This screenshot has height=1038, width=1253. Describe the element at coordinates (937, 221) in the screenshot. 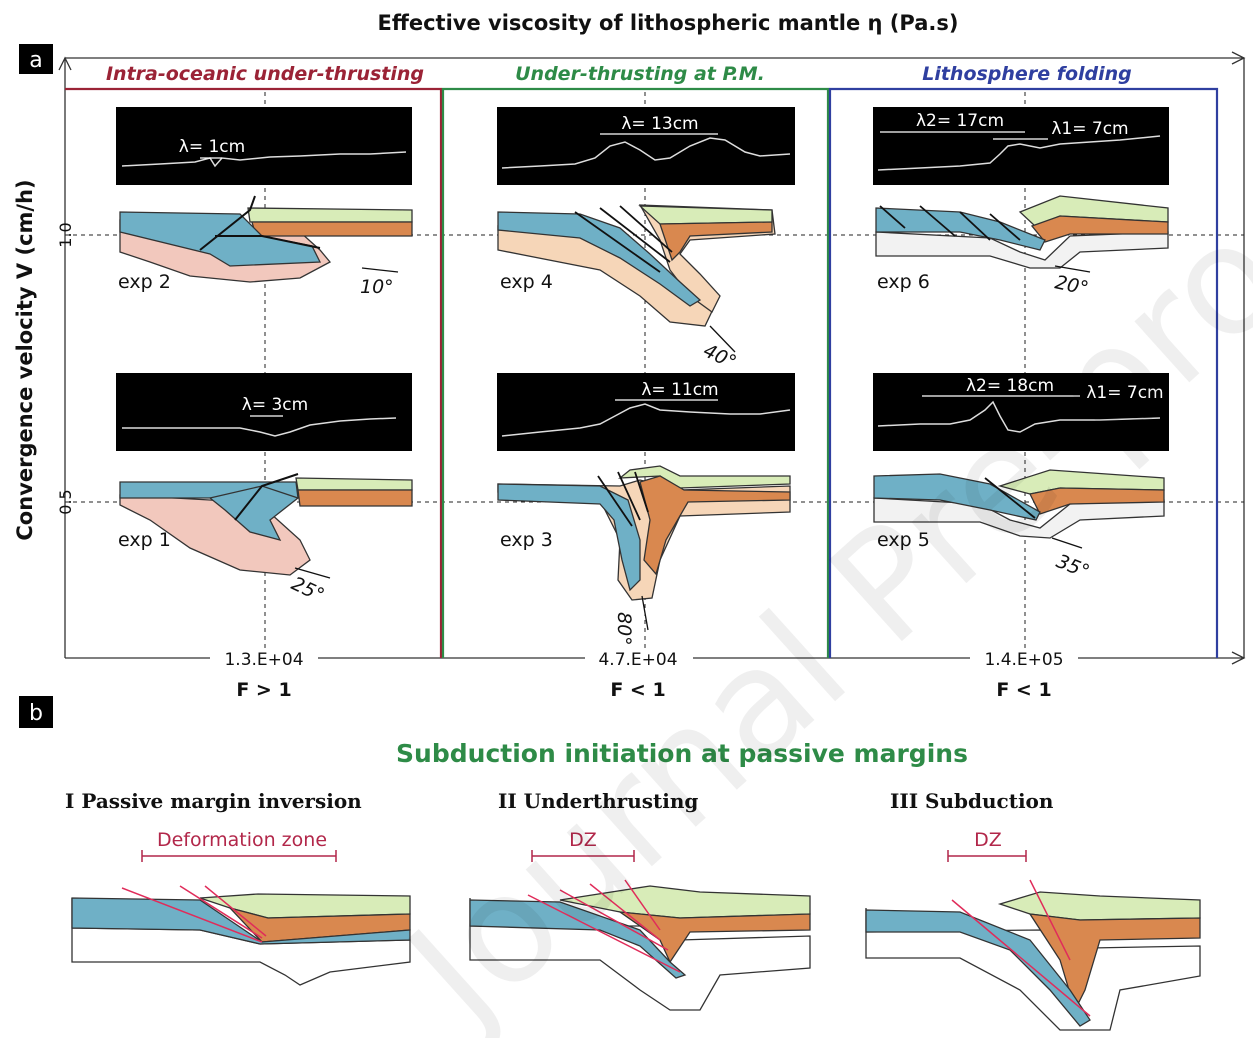

I see `thrust-b-exp6` at that location.